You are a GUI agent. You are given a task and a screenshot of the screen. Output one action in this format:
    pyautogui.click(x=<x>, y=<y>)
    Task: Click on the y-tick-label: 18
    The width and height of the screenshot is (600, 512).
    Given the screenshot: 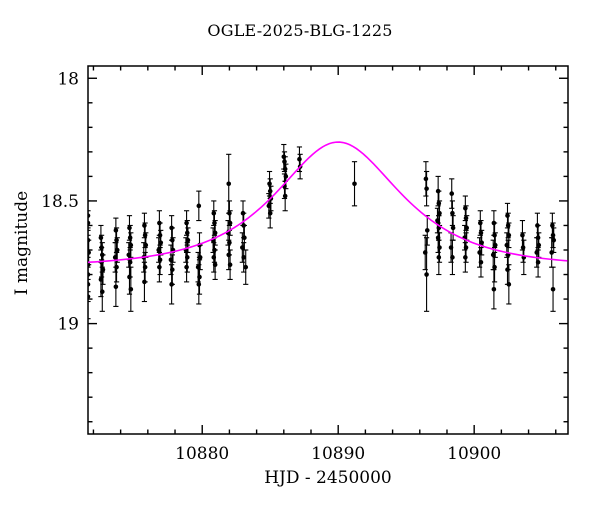 What is the action you would take?
    pyautogui.click(x=68, y=79)
    